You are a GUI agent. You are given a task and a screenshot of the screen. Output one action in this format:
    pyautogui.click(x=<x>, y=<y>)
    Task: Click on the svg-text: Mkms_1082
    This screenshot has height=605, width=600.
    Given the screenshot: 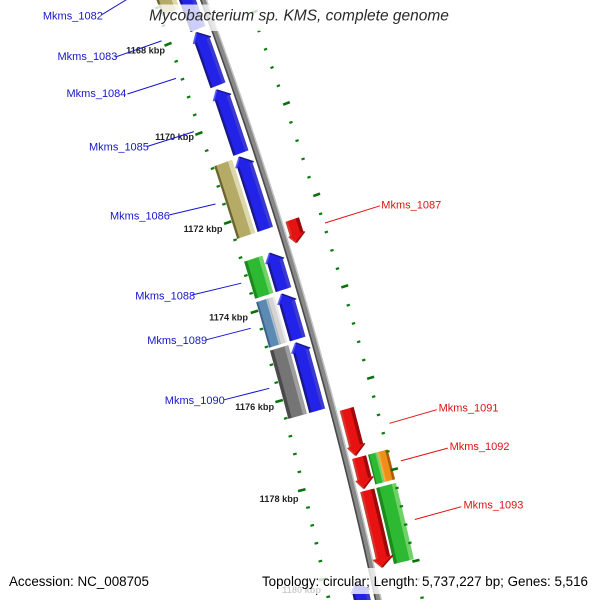 What is the action you would take?
    pyautogui.click(x=73, y=17)
    